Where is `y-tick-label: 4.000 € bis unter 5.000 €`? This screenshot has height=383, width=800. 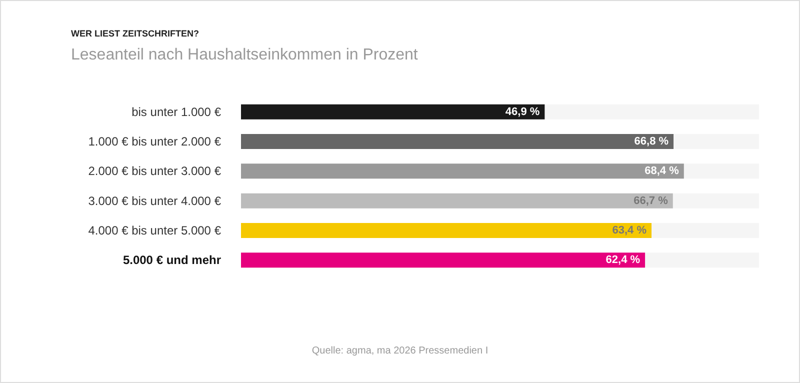 y-tick-label: 4.000 € bis unter 5.000 € is located at coordinates (155, 231).